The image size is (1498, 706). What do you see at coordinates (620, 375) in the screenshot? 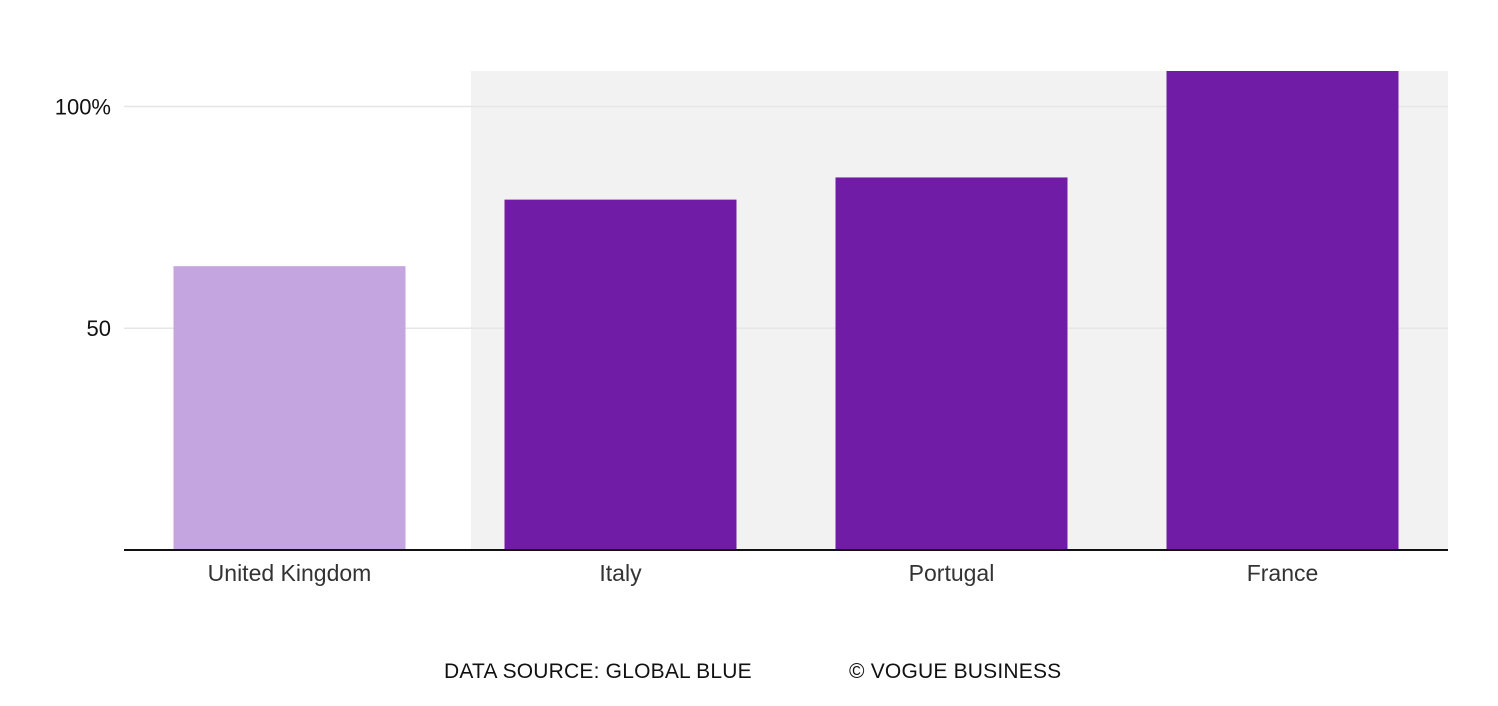
I see `bar-italy` at bounding box center [620, 375].